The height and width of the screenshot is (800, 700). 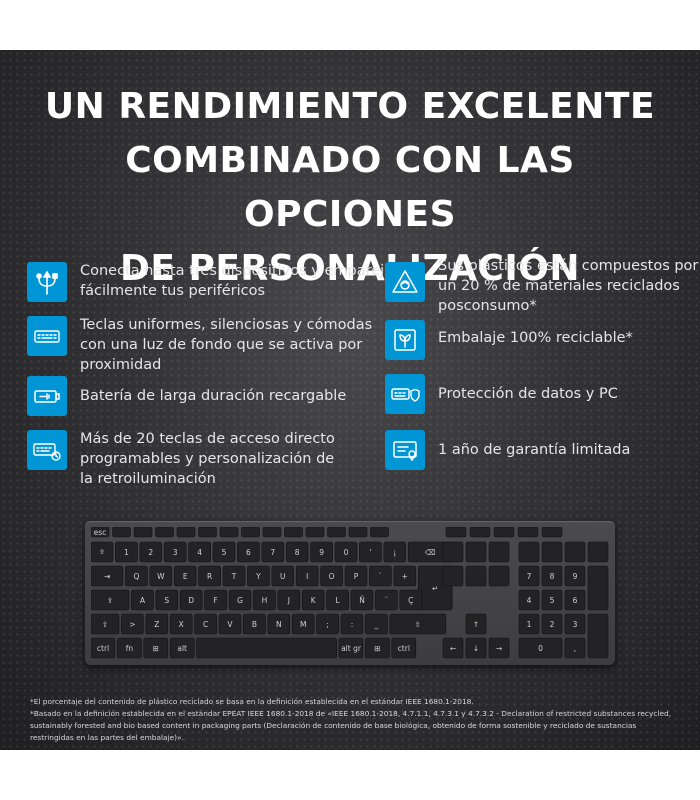 I want to click on key-label: Ñ, so click(x=362, y=600).